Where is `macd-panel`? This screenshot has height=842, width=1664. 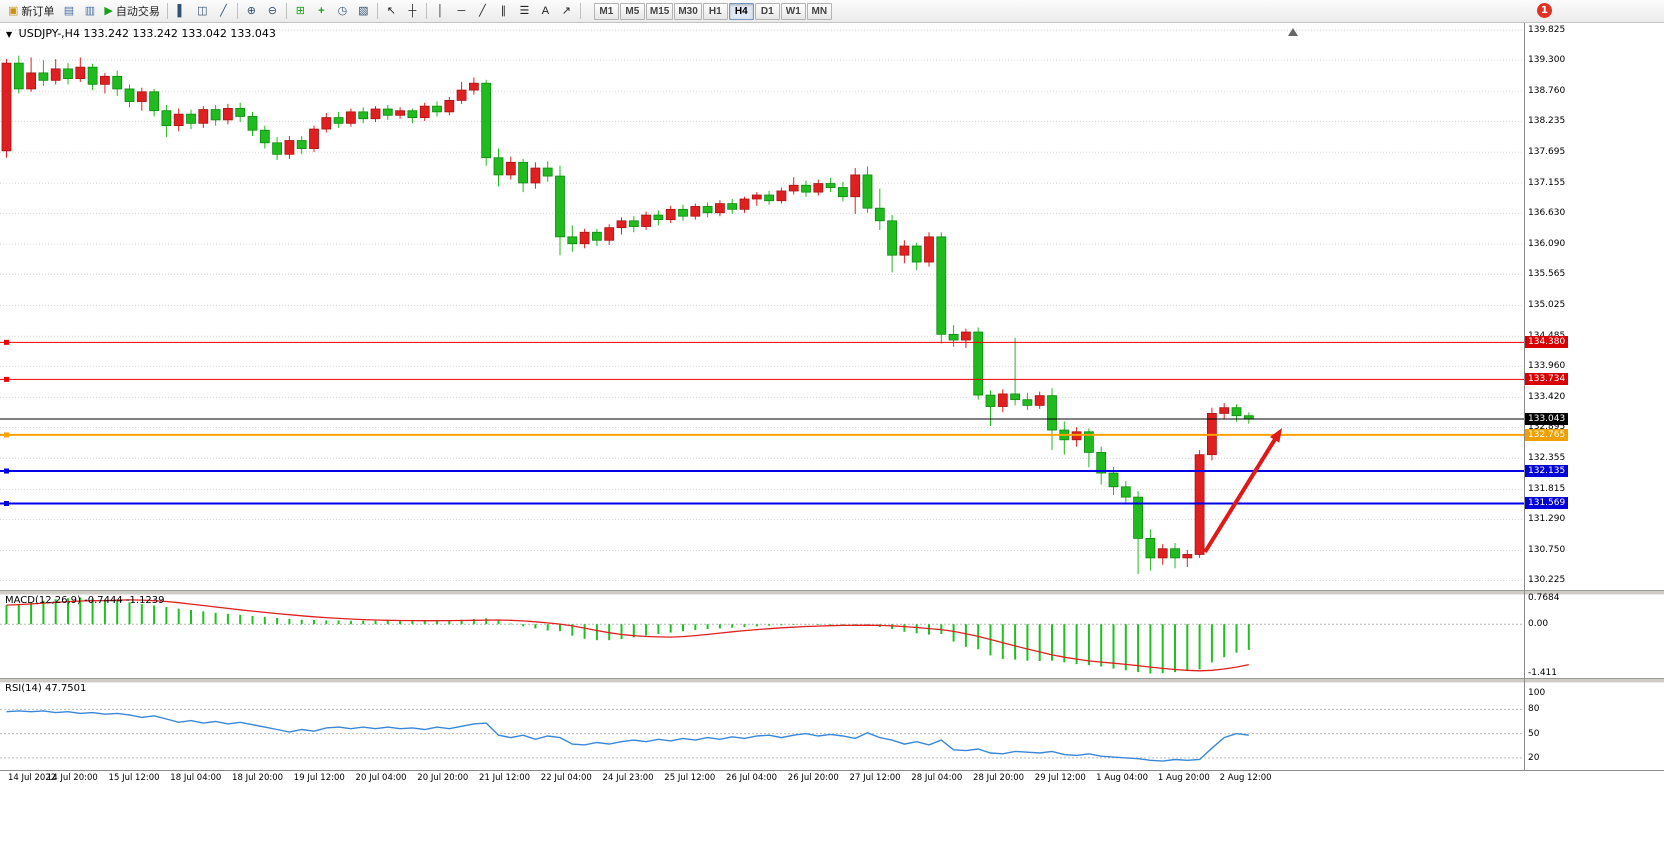
macd-panel is located at coordinates (762, 635).